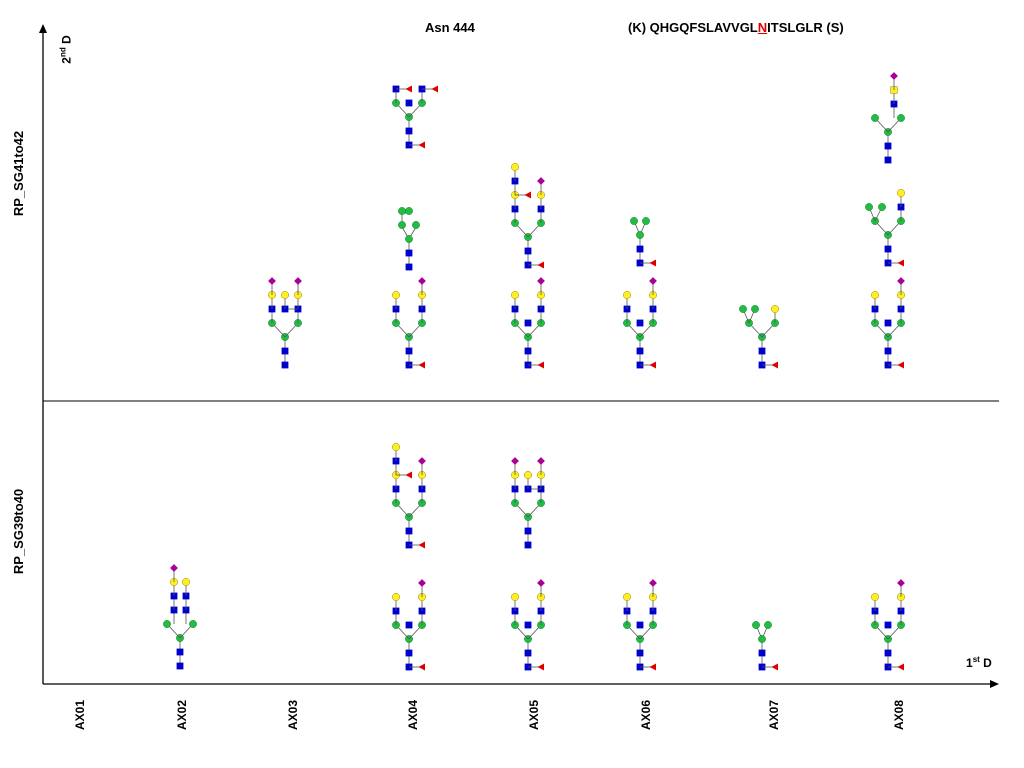  What do you see at coordinates (762, 27) in the screenshot?
I see `glycosylation-site: N` at bounding box center [762, 27].